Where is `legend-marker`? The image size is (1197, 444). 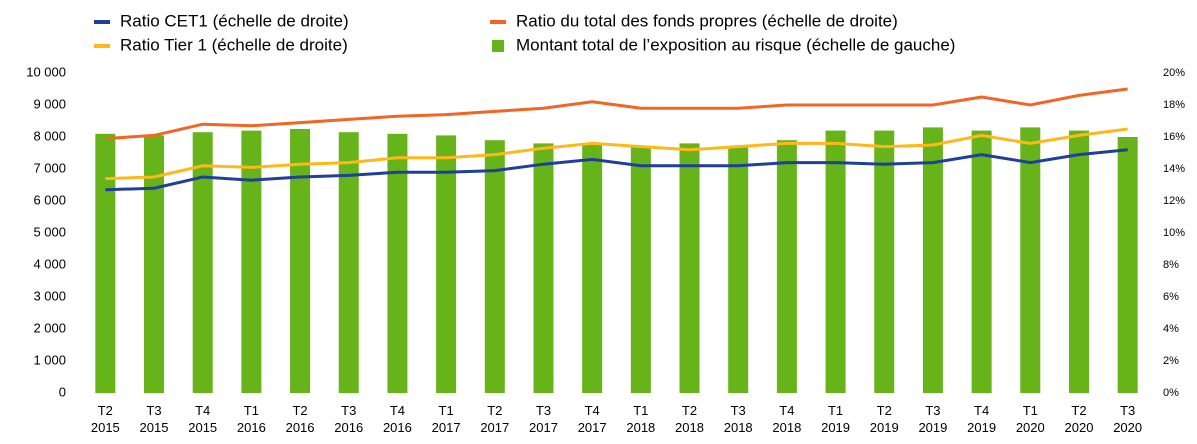
legend-marker is located at coordinates (498, 46).